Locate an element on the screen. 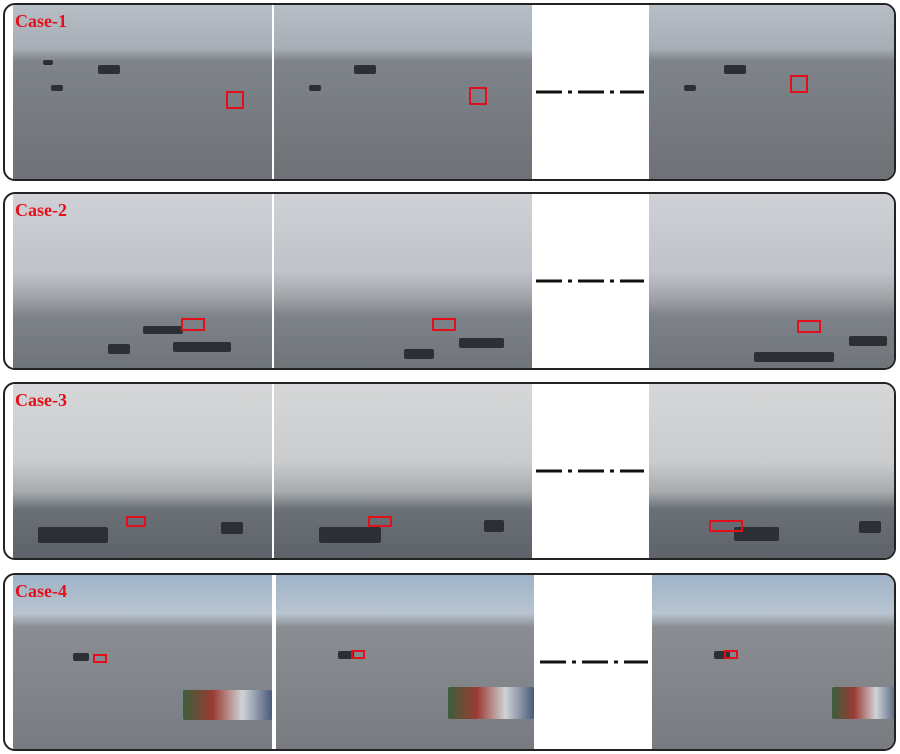 Image resolution: width=900 pixels, height=754 pixels. case-4-frame-n is located at coordinates (773, 662).